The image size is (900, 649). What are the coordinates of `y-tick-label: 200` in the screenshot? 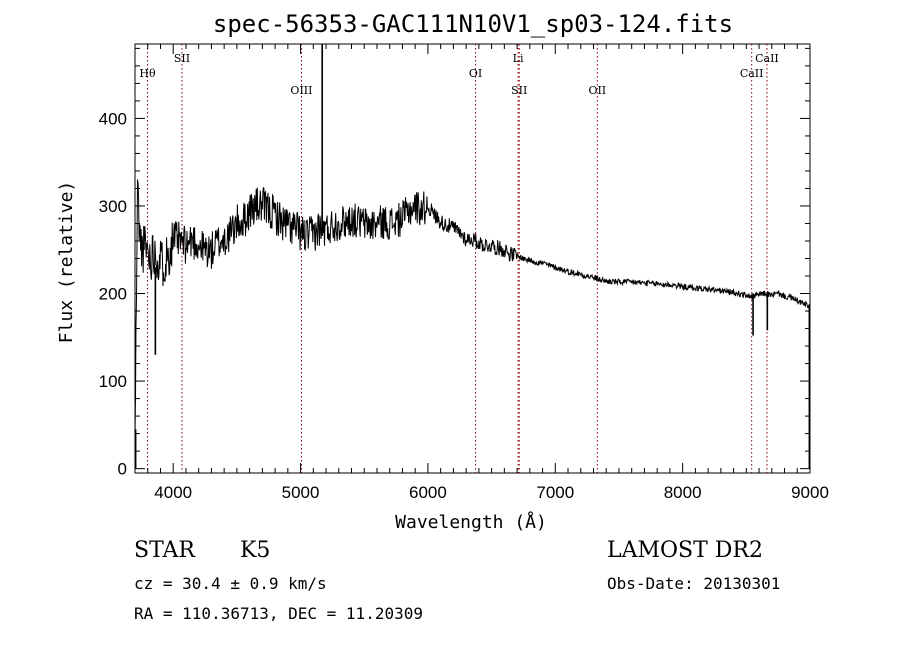 It's located at (113, 294).